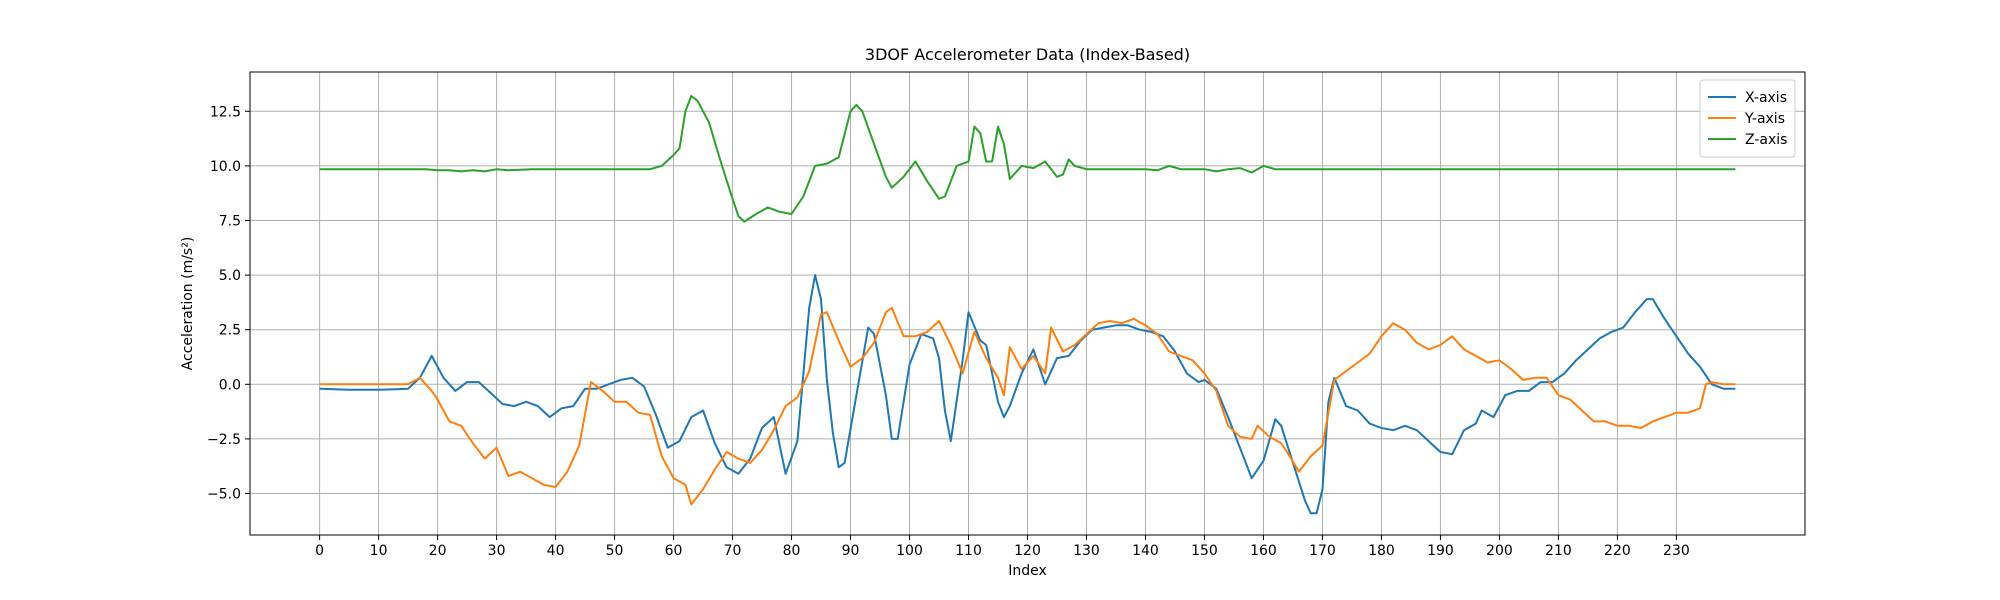  What do you see at coordinates (379, 551) in the screenshot?
I see `x-tick-label: 10` at bounding box center [379, 551].